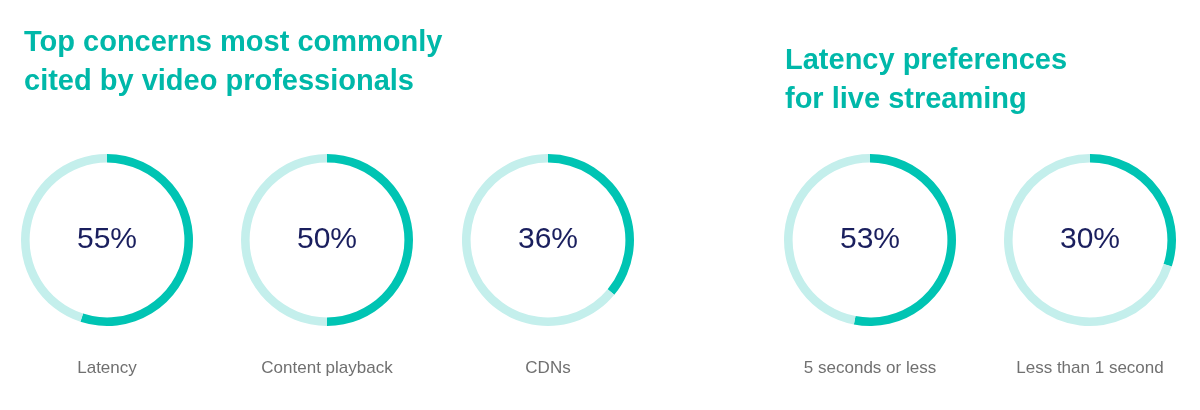 The width and height of the screenshot is (1200, 410). Describe the element at coordinates (548, 238) in the screenshot. I see `text: 36%` at that location.